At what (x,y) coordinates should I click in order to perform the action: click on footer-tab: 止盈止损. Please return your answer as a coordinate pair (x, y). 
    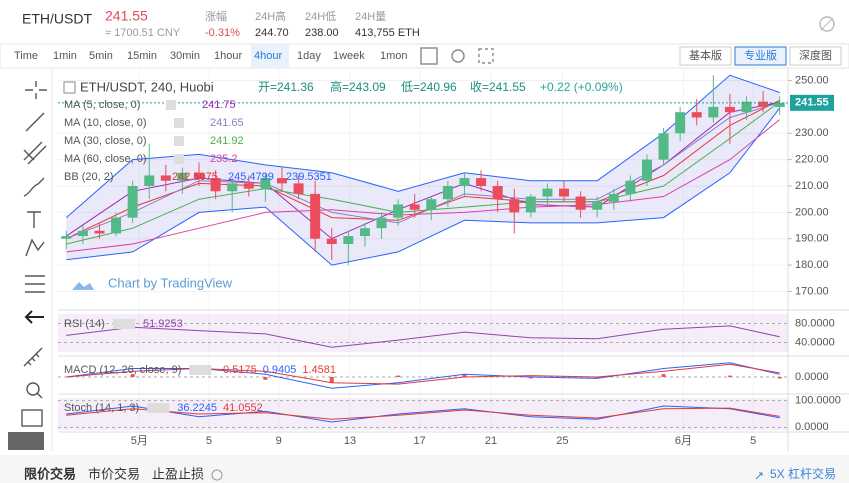
    Looking at the image, I should click on (178, 473).